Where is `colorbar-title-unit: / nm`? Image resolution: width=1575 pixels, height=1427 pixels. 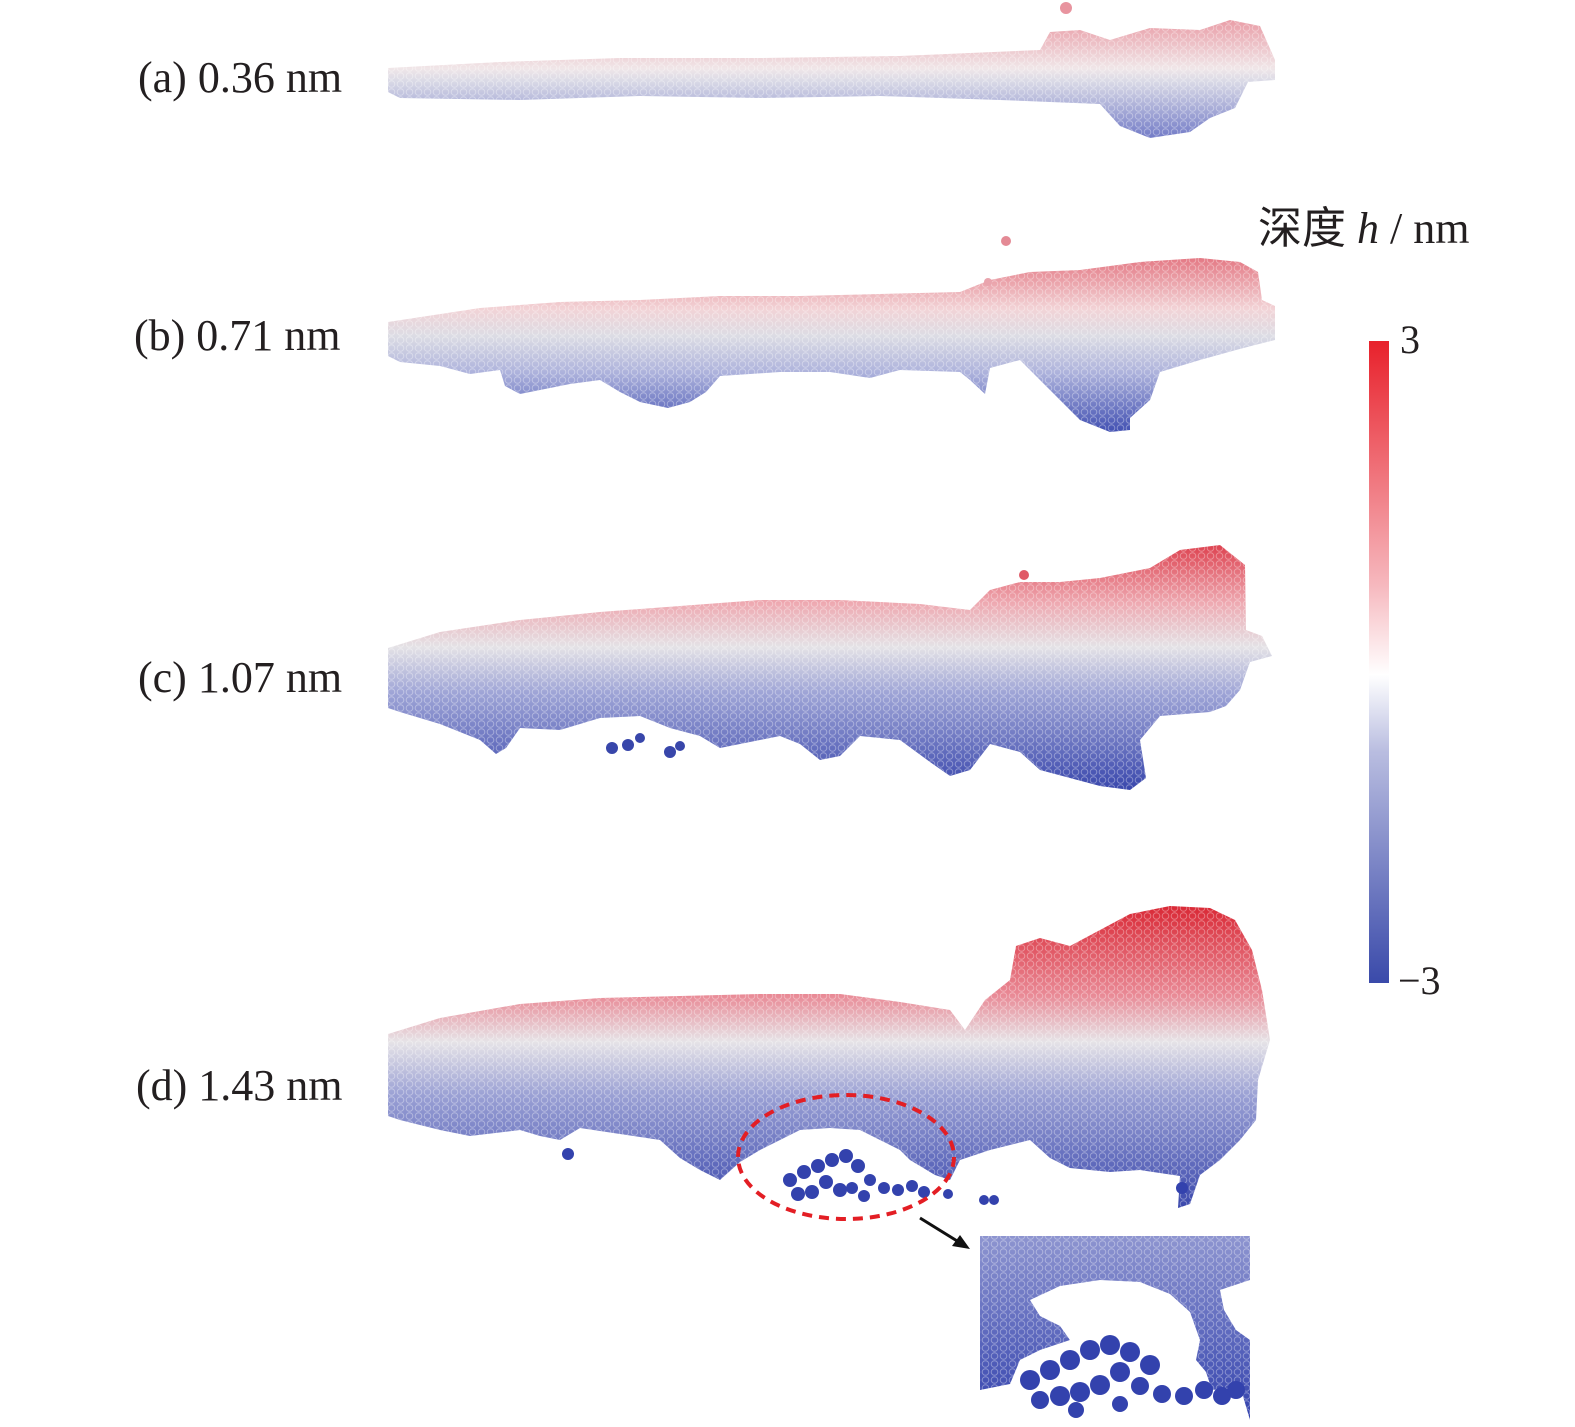 colorbar-title-unit: / nm is located at coordinates (1424, 228).